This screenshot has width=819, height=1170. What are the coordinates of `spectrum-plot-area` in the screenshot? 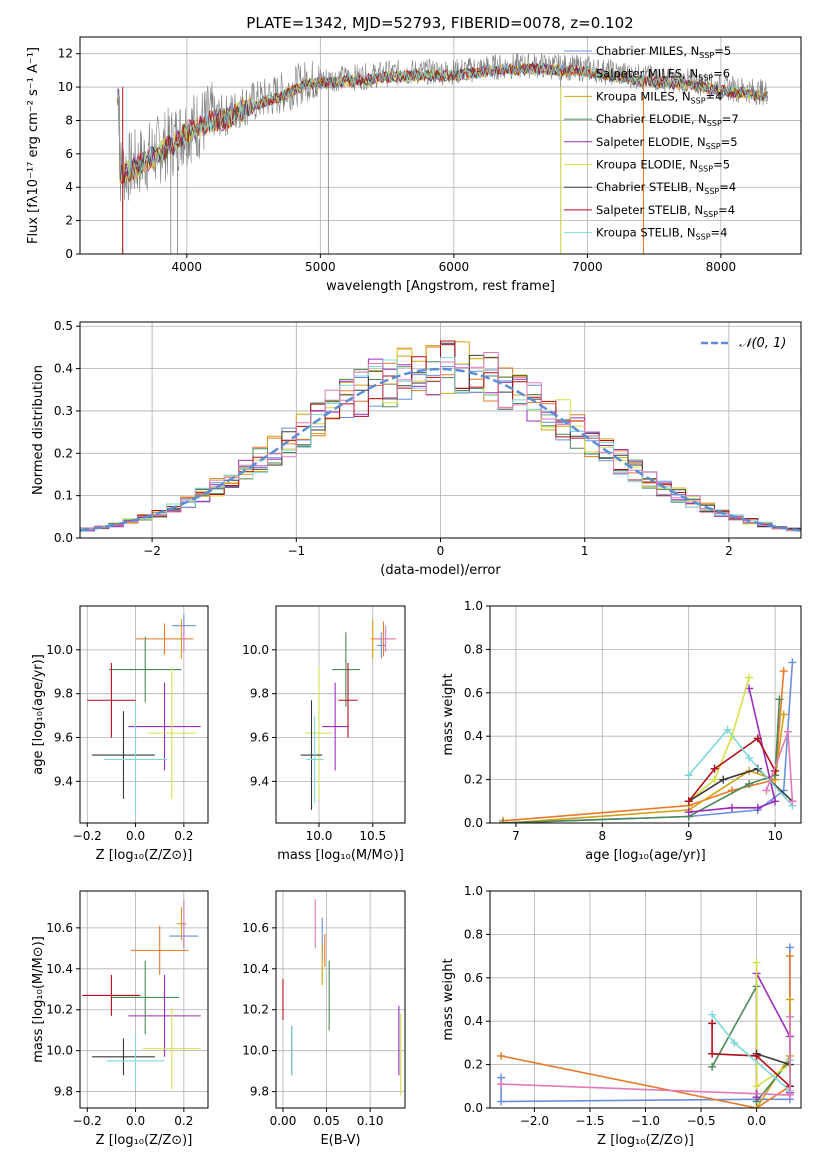 It's located at (442, 153).